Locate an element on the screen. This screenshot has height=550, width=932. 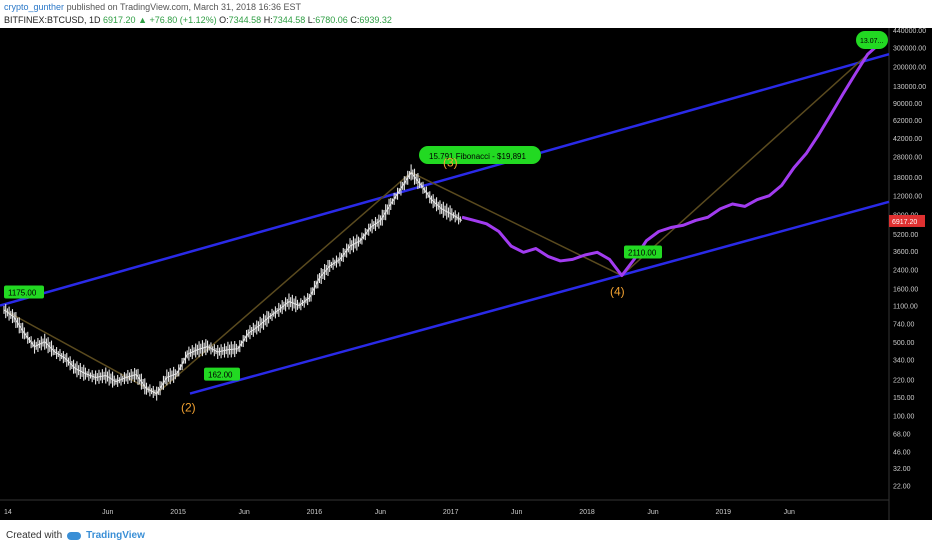
price-axis is located at coordinates (910, 274).